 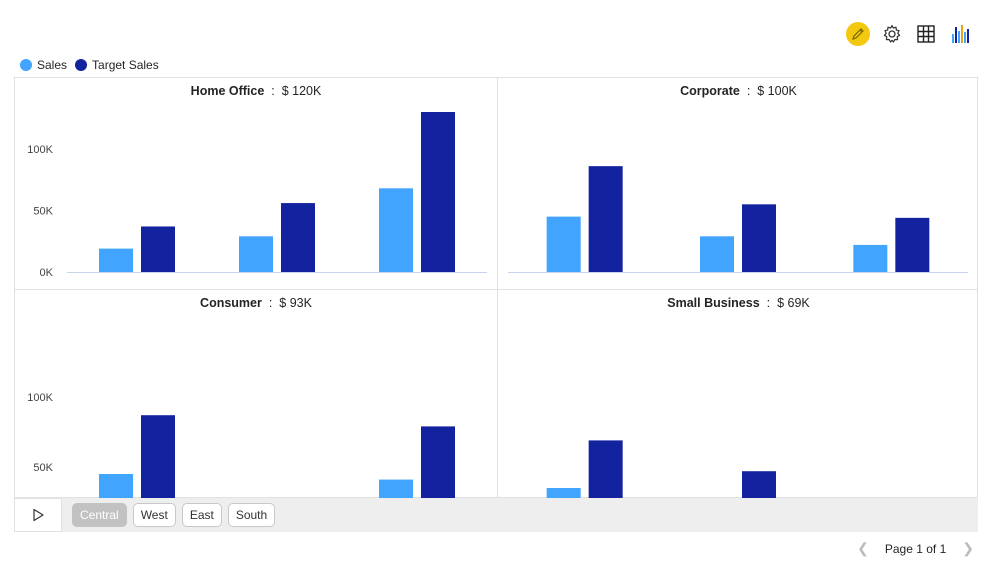 I want to click on play-icon, so click(x=38, y=515).